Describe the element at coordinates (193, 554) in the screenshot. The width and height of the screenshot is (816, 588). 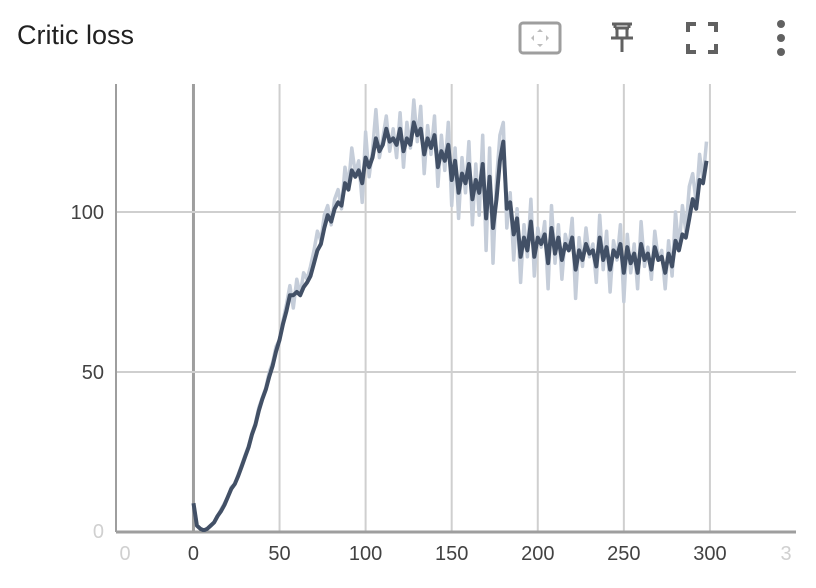
I see `x-tick-label: 0` at that location.